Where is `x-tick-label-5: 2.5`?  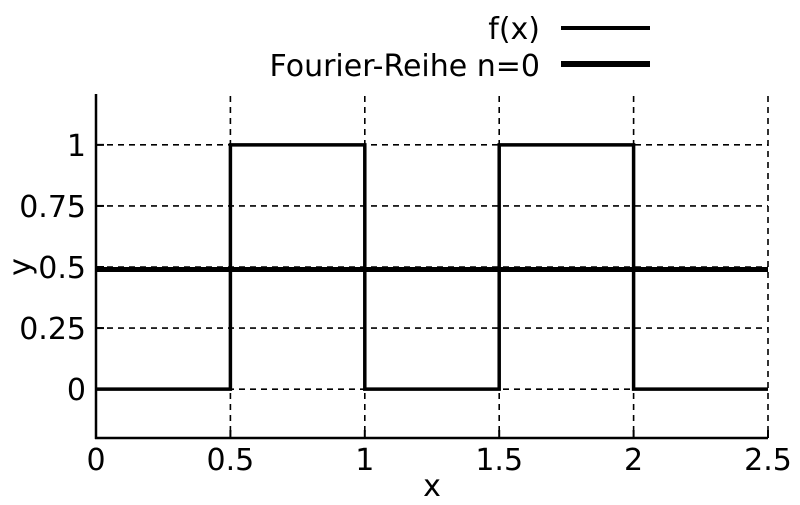
x-tick-label-5: 2.5 is located at coordinates (768, 460).